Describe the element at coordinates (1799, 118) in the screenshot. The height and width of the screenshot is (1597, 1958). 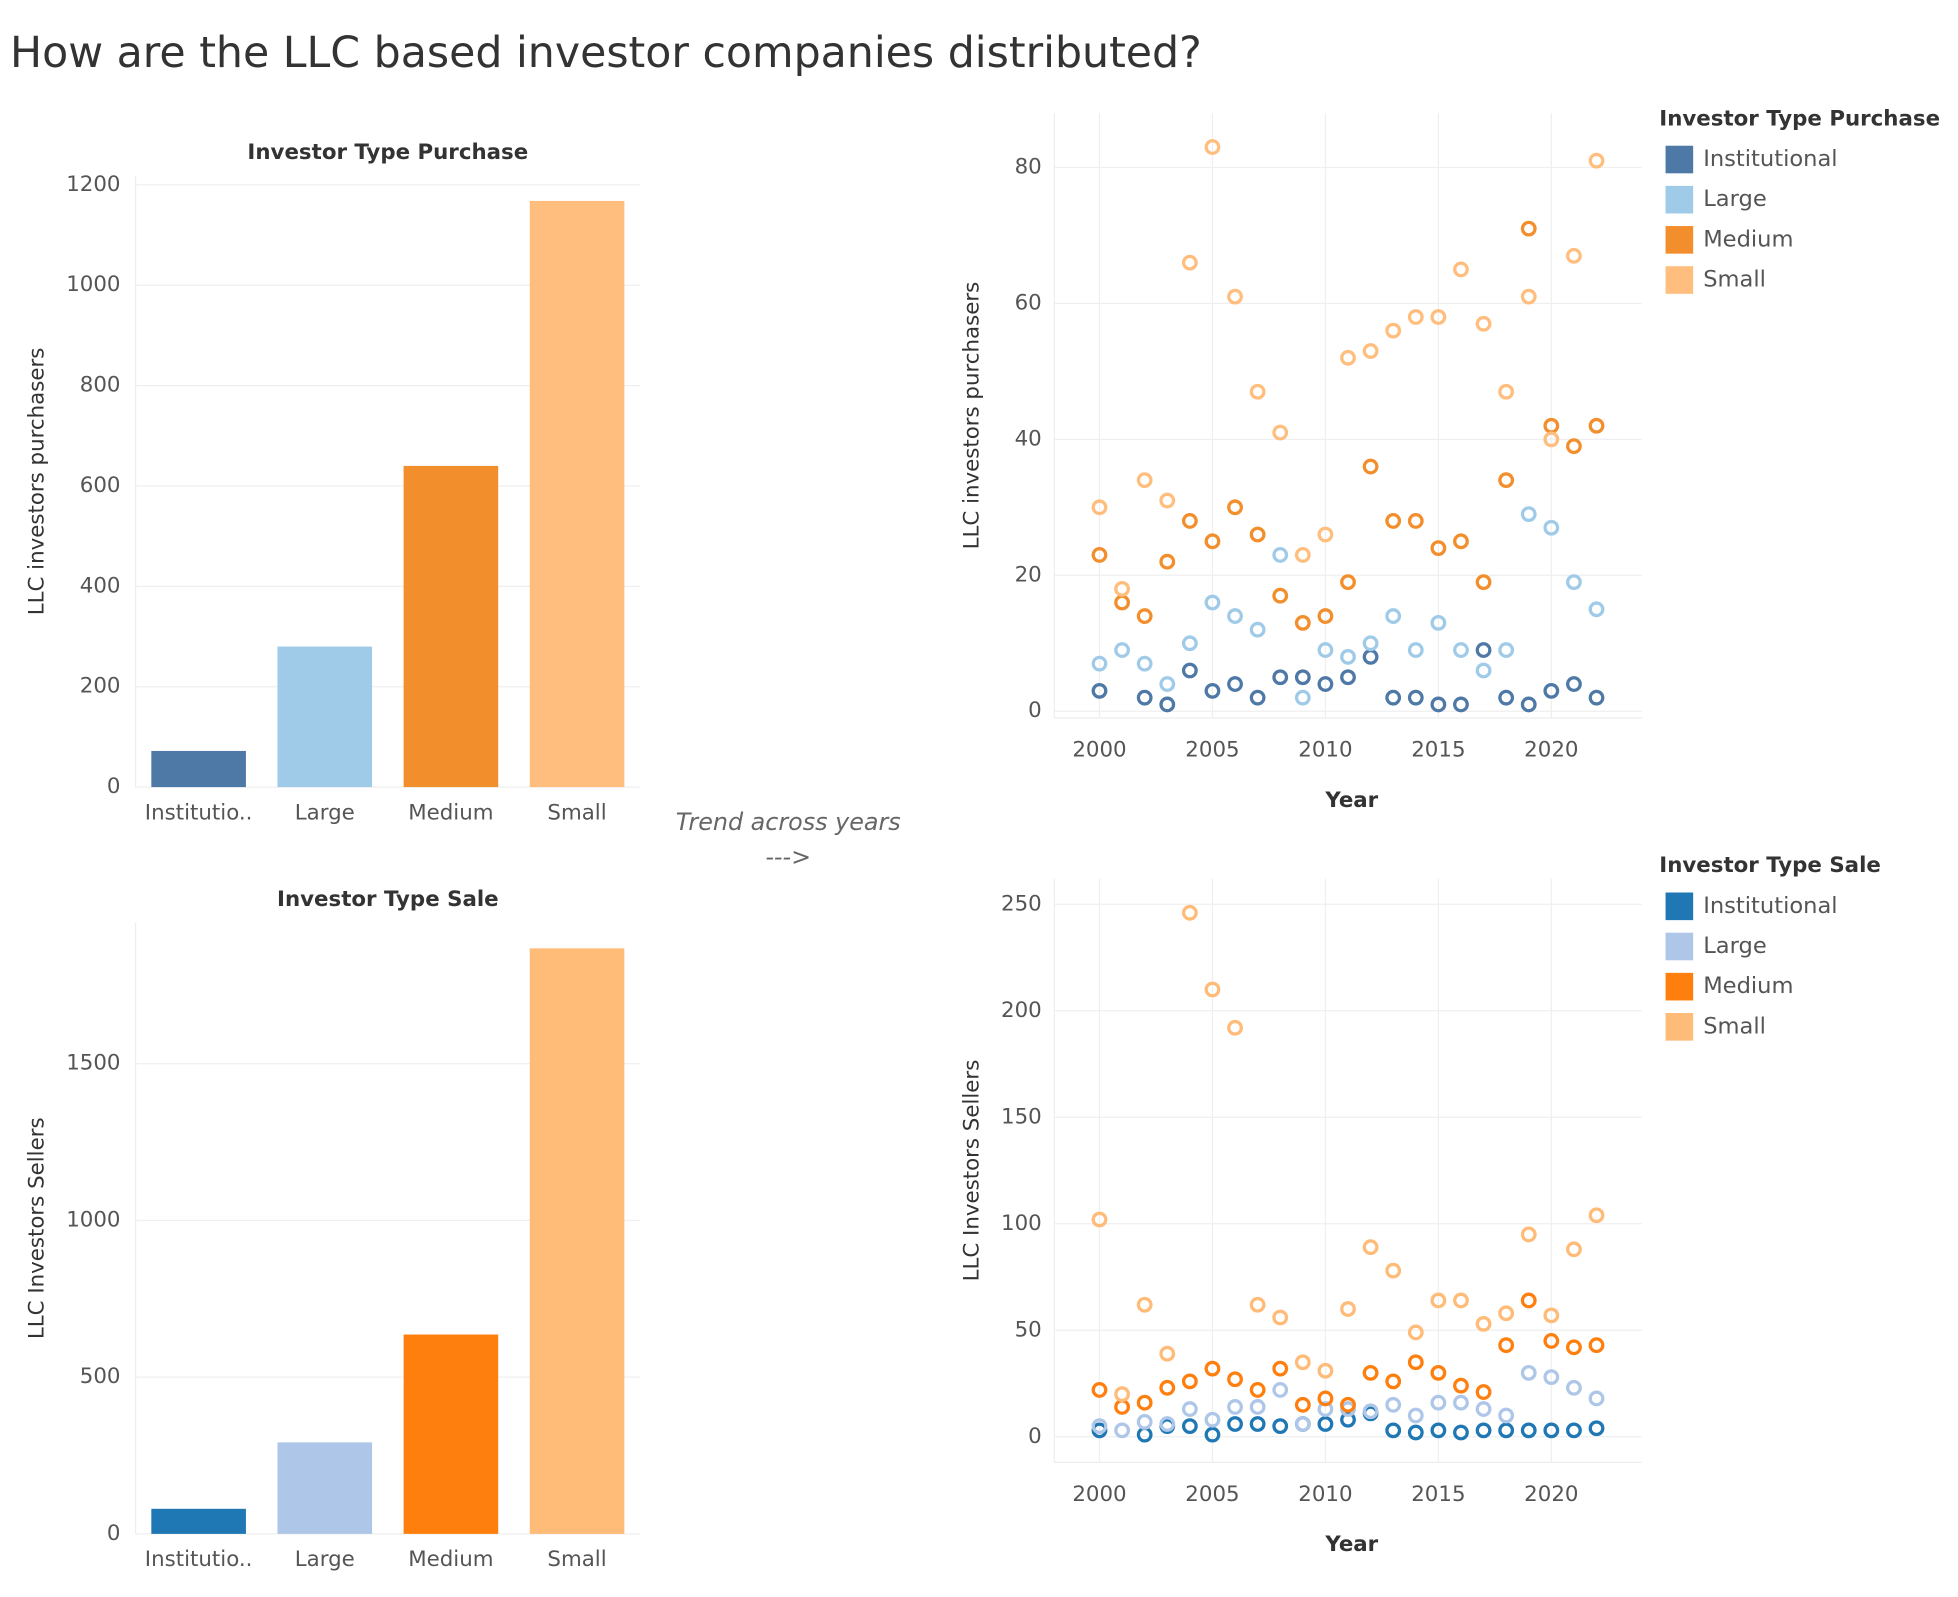
I see `legend-title: Investor Type Purchase` at that location.